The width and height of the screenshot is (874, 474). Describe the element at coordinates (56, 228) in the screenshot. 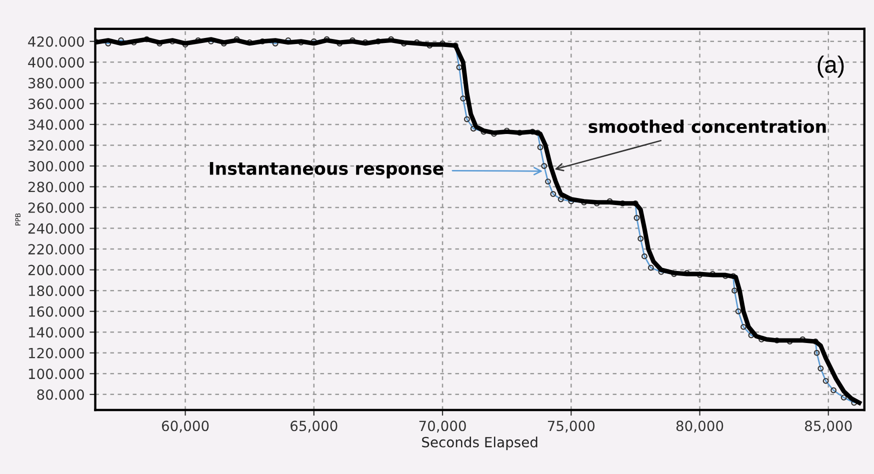

I see `y-tick-label: 240.000` at that location.